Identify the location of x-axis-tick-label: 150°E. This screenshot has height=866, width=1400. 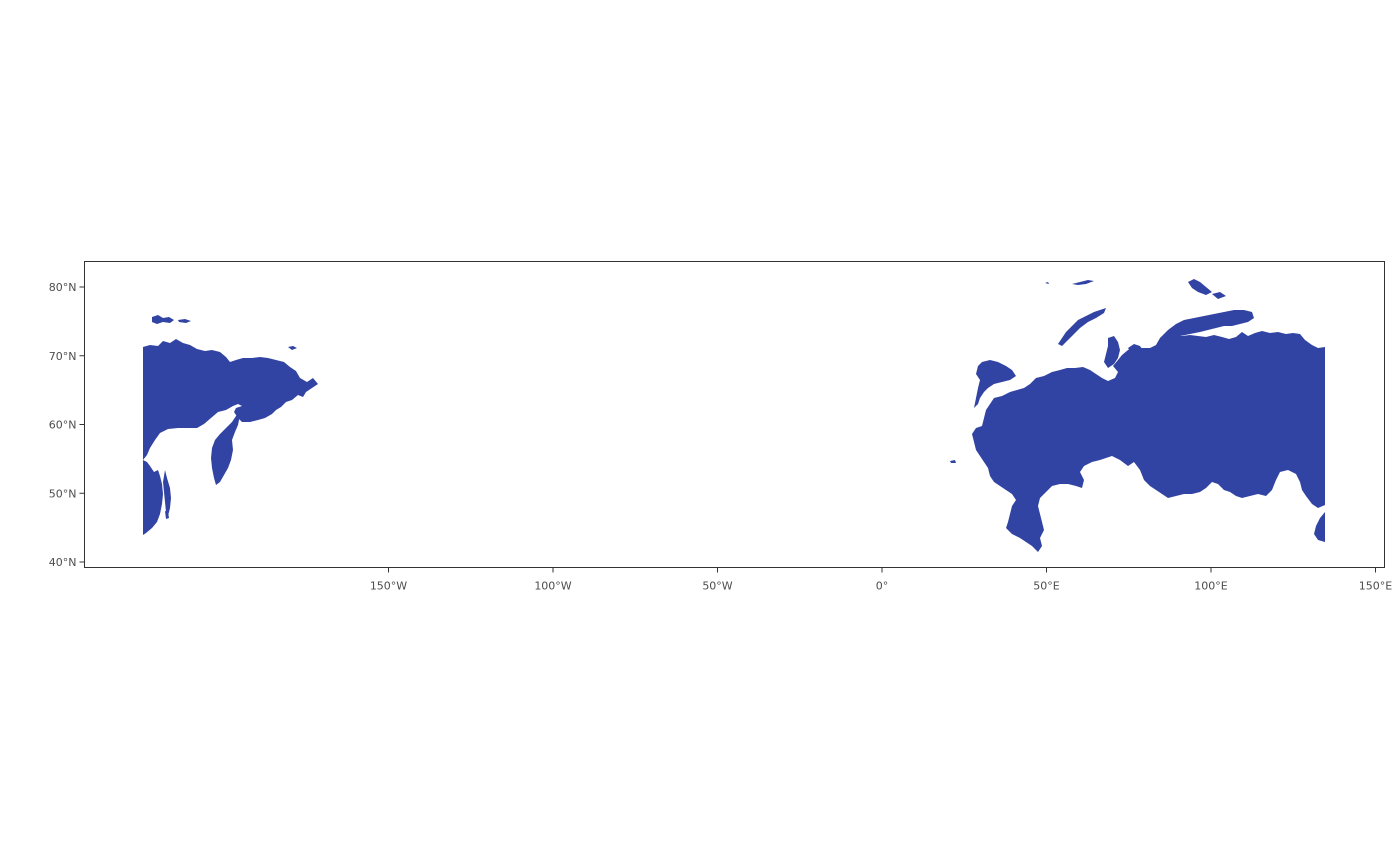
(1375, 586).